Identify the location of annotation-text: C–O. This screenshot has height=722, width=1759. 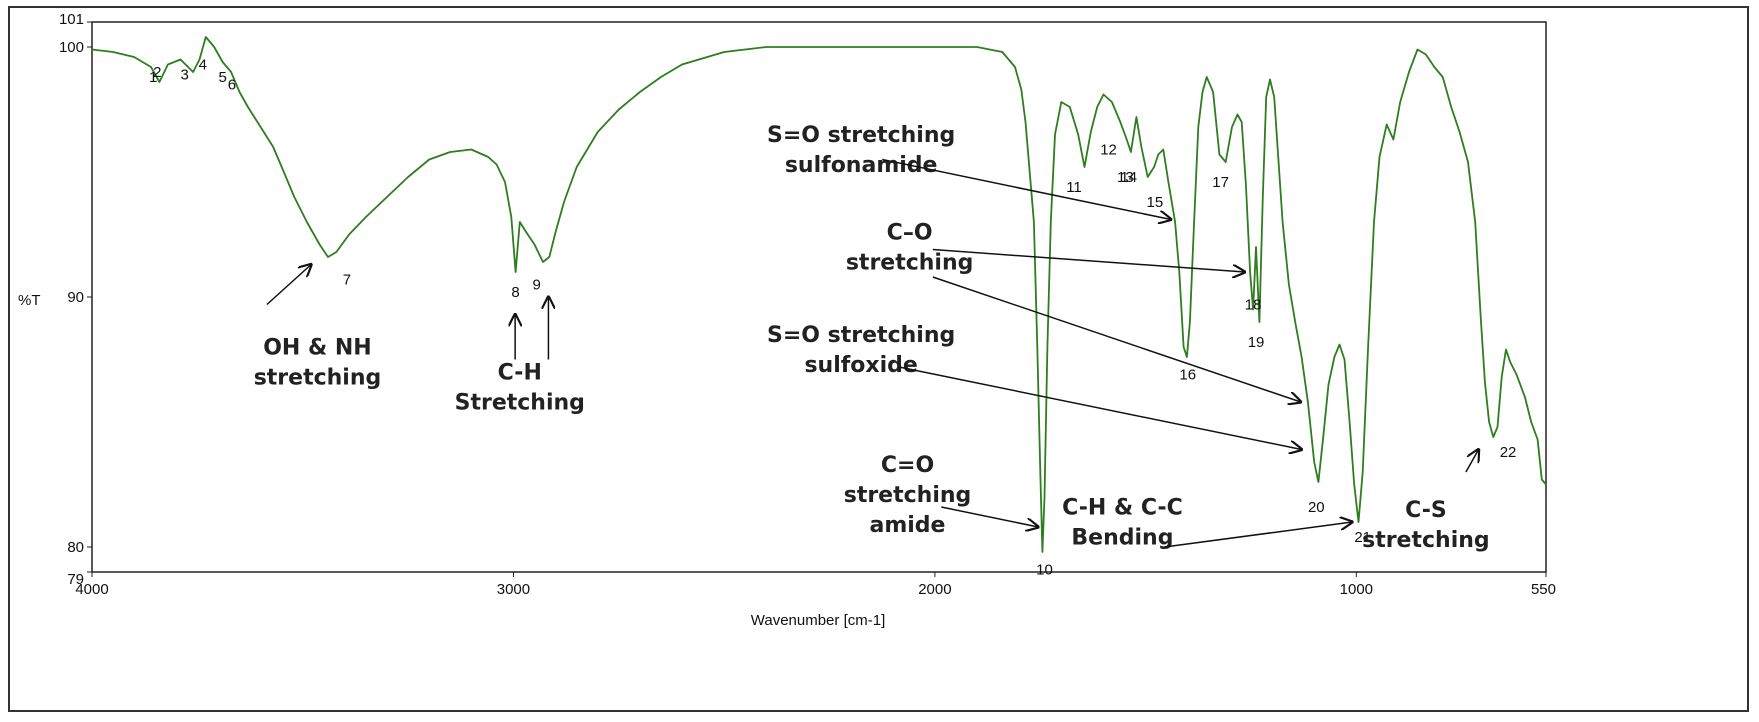
(910, 233).